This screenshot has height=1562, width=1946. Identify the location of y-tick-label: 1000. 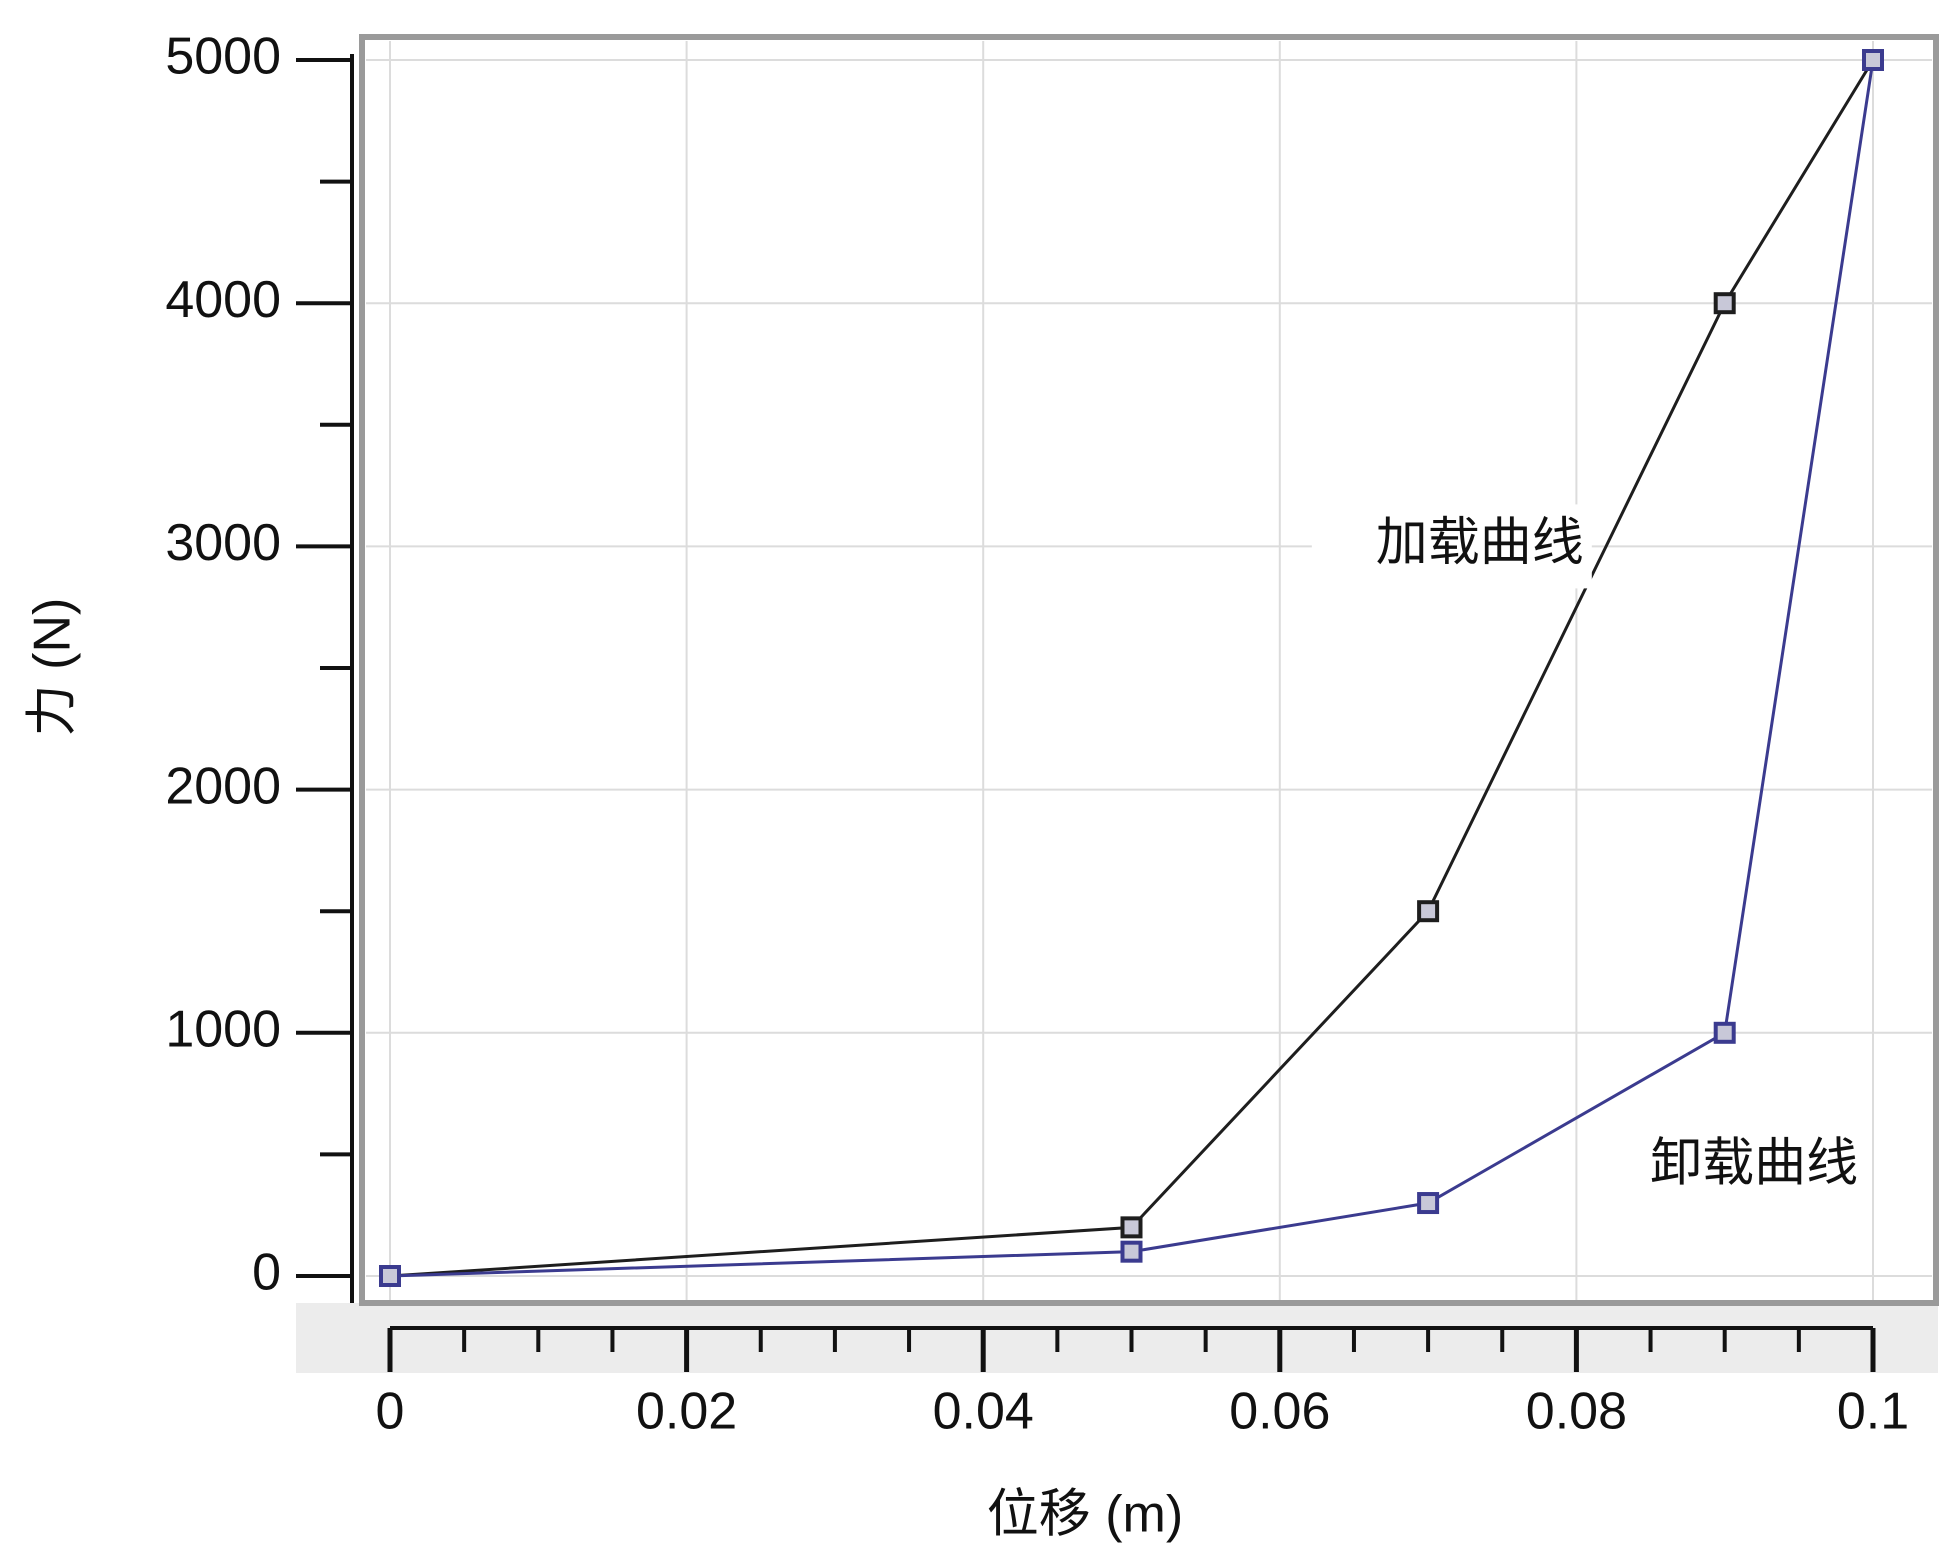
(223, 1030).